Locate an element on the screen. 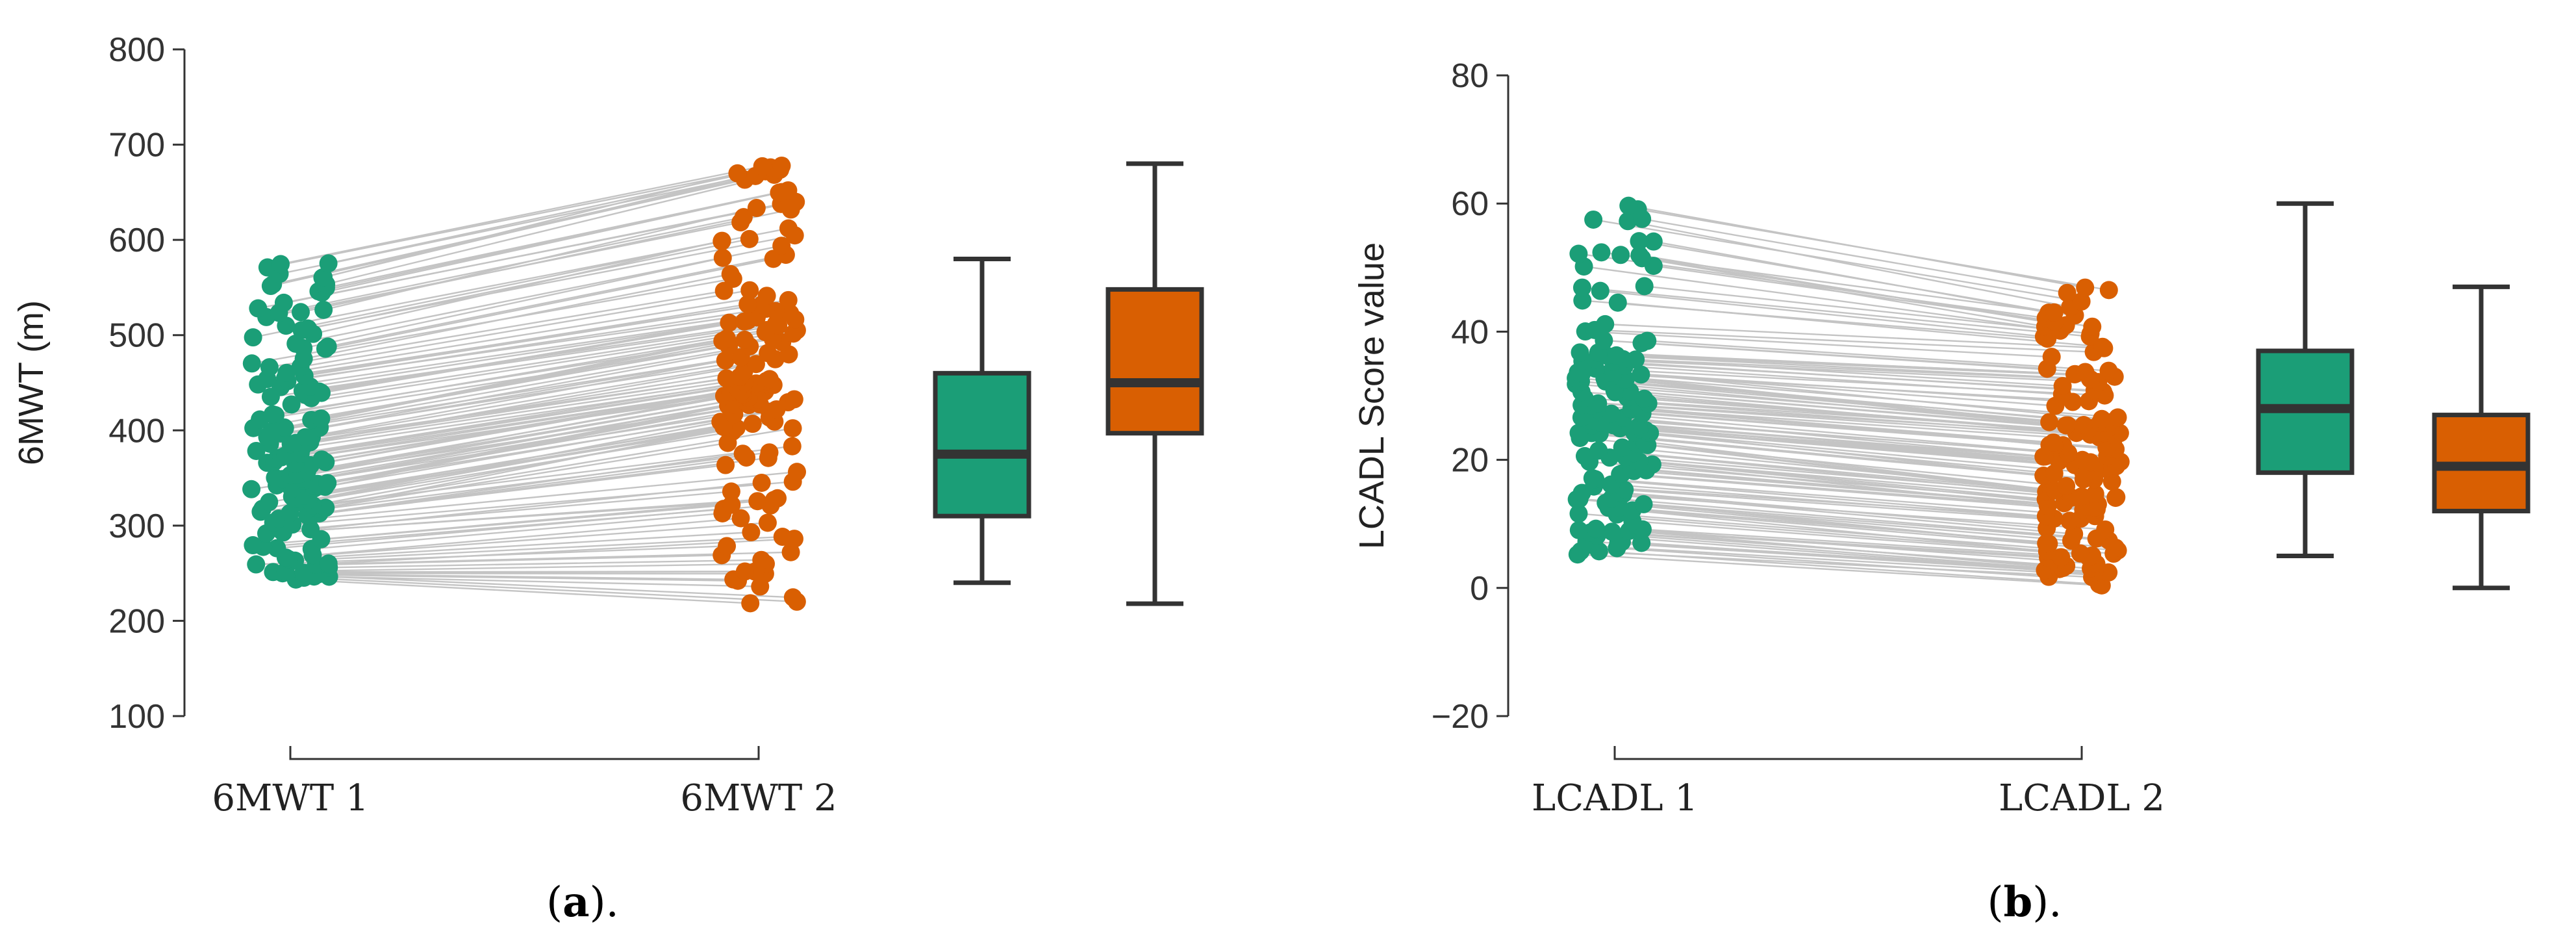 The height and width of the screenshot is (939, 2576). caption-open: ( is located at coordinates (554, 903).